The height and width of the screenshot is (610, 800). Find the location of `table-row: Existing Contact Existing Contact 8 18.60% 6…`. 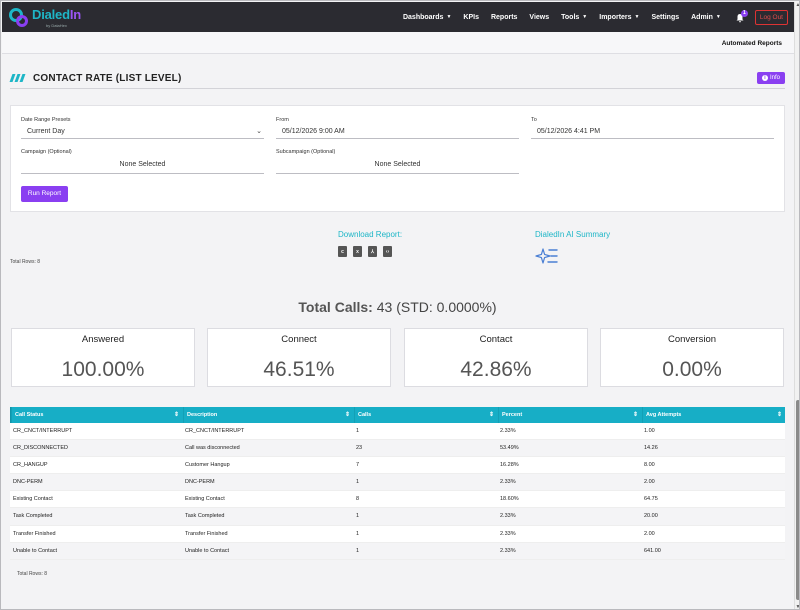

table-row: Existing Contact Existing Contact 8 18.60% 6… is located at coordinates (397, 500).